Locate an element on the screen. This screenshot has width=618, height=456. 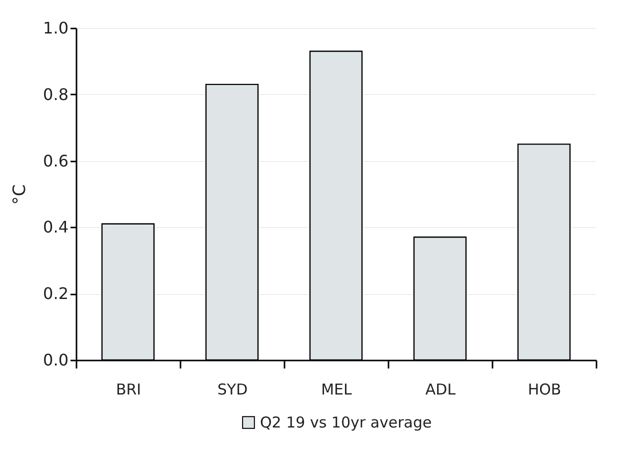
y-tick-label: 0.6 is located at coordinates (55, 160).